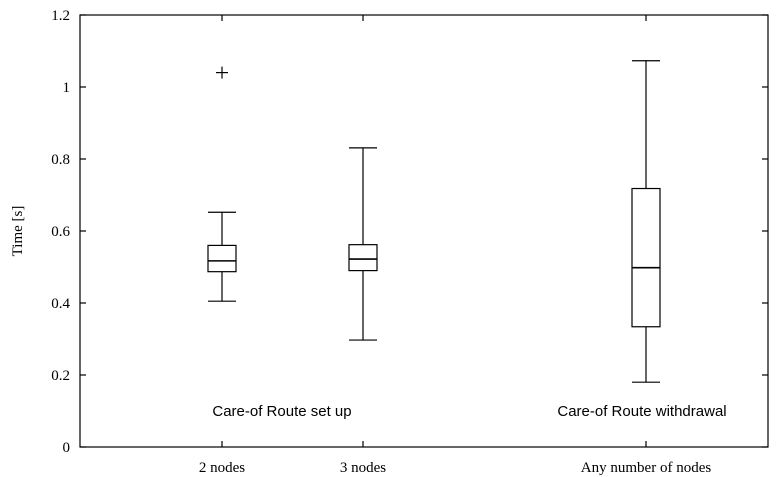  Describe the element at coordinates (60, 16) in the screenshot. I see `y-tick-label: 1.2` at that location.